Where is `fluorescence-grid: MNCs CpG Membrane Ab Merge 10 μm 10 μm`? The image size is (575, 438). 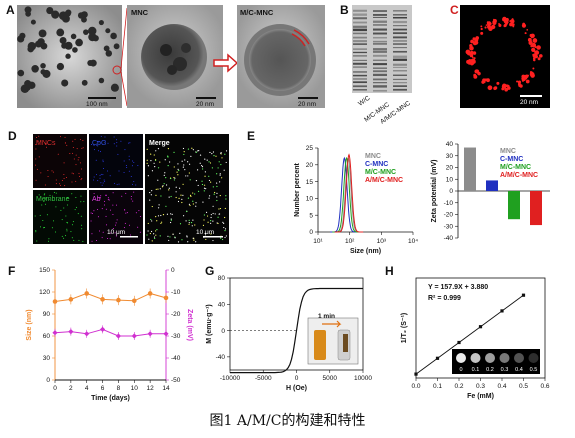
fluorescence-grid: MNCs CpG Membrane Ab Merge 10 μm 10 μm is located at coordinates (131, 189).